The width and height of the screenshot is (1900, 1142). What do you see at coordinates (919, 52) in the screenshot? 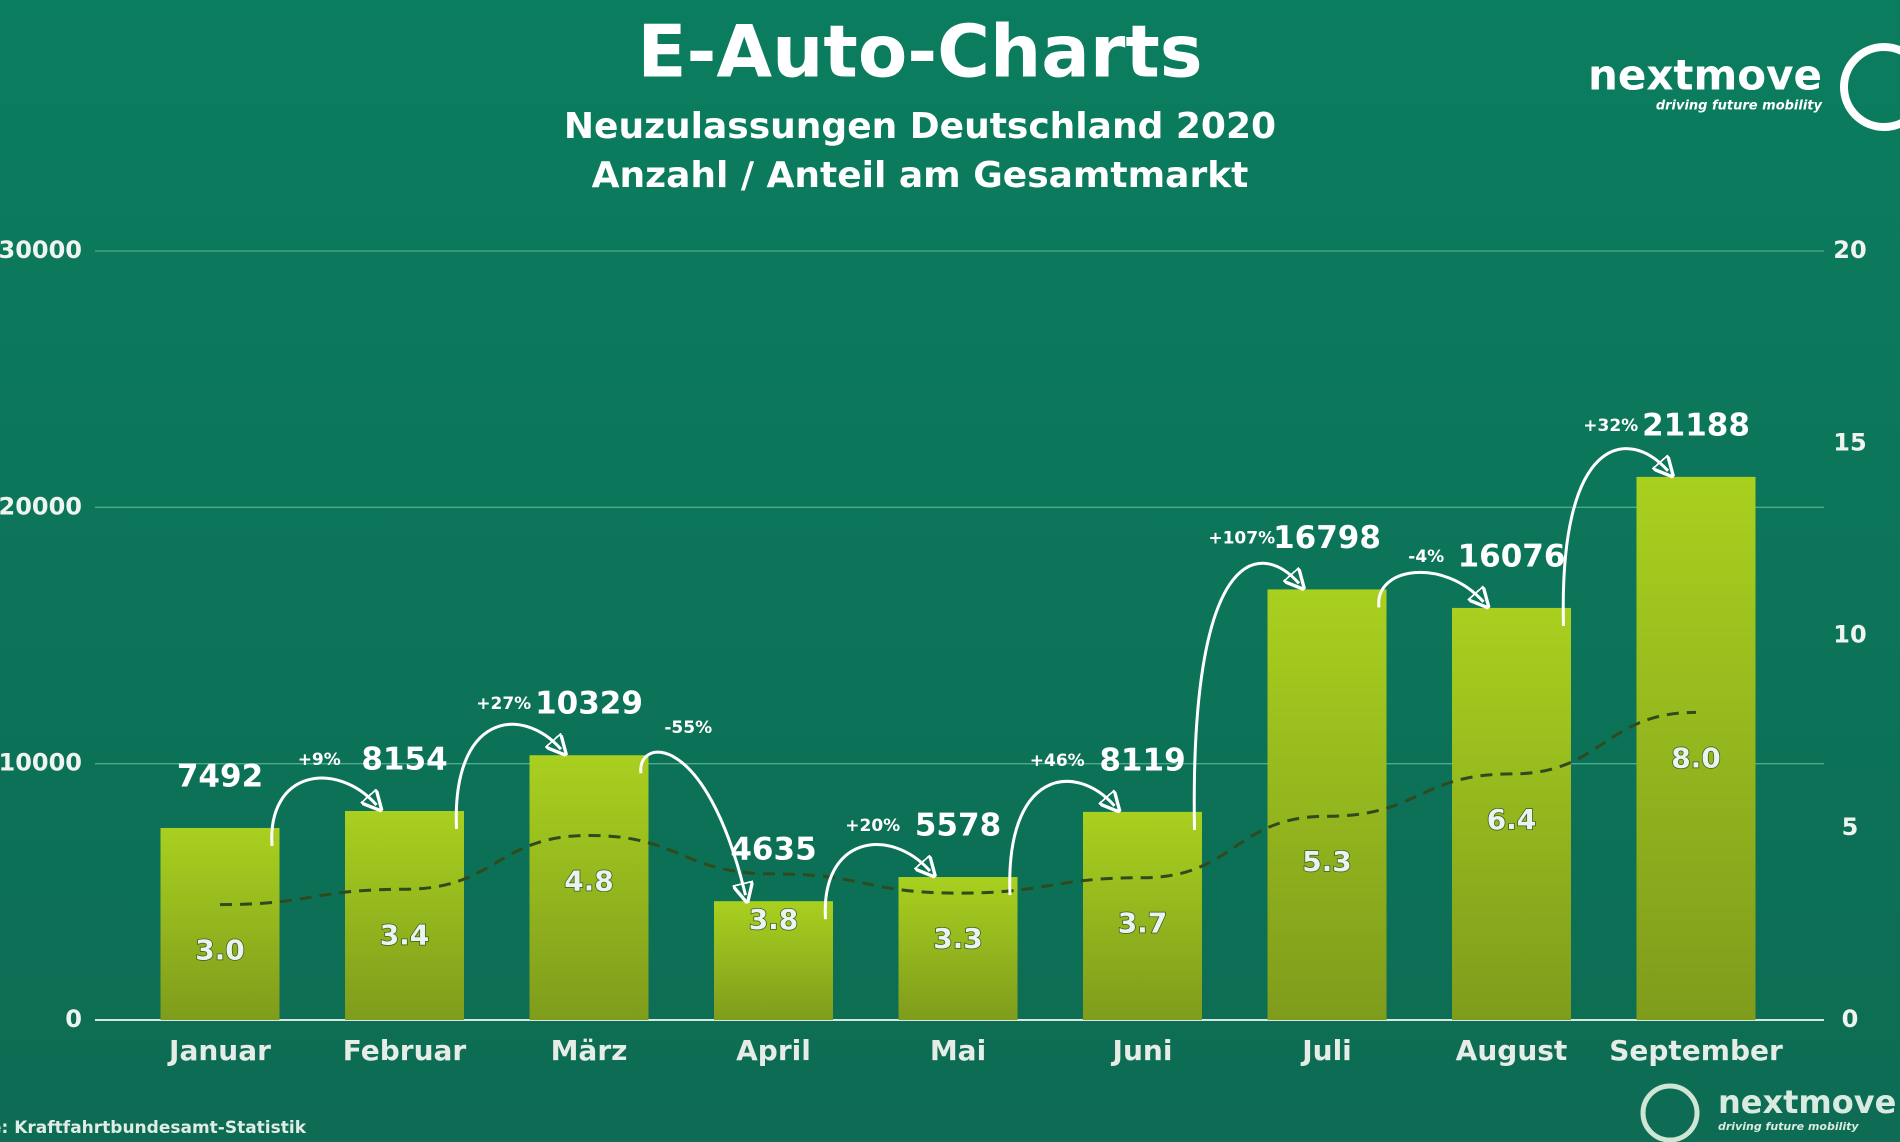
I see `chart-title: E-Auto-Charts` at bounding box center [919, 52].